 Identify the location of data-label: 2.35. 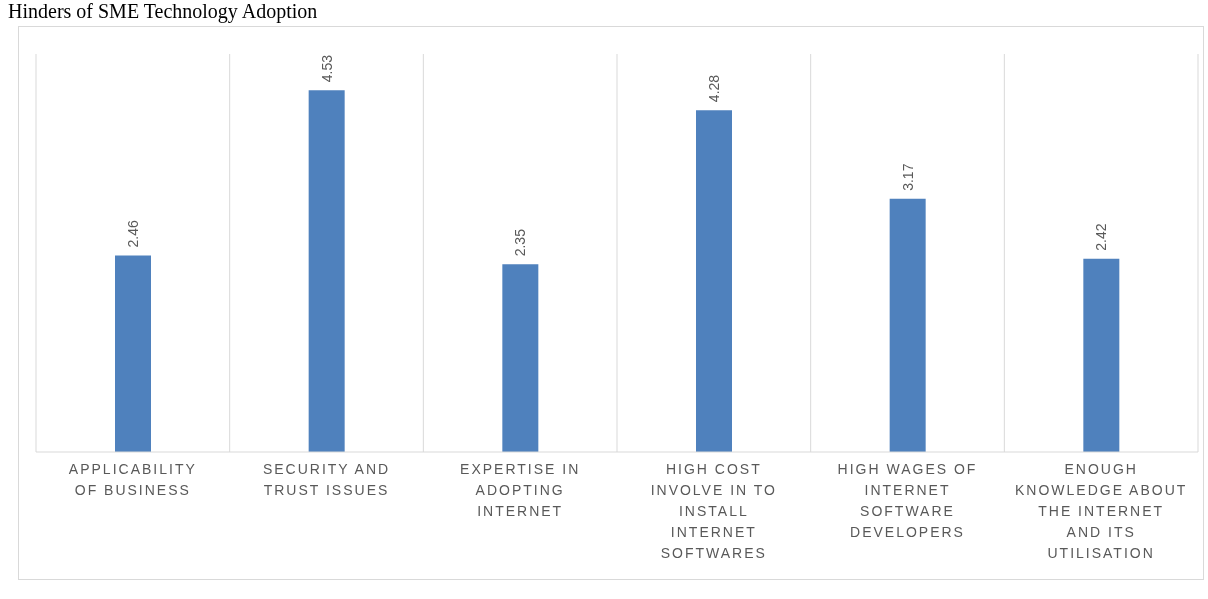
(520, 242).